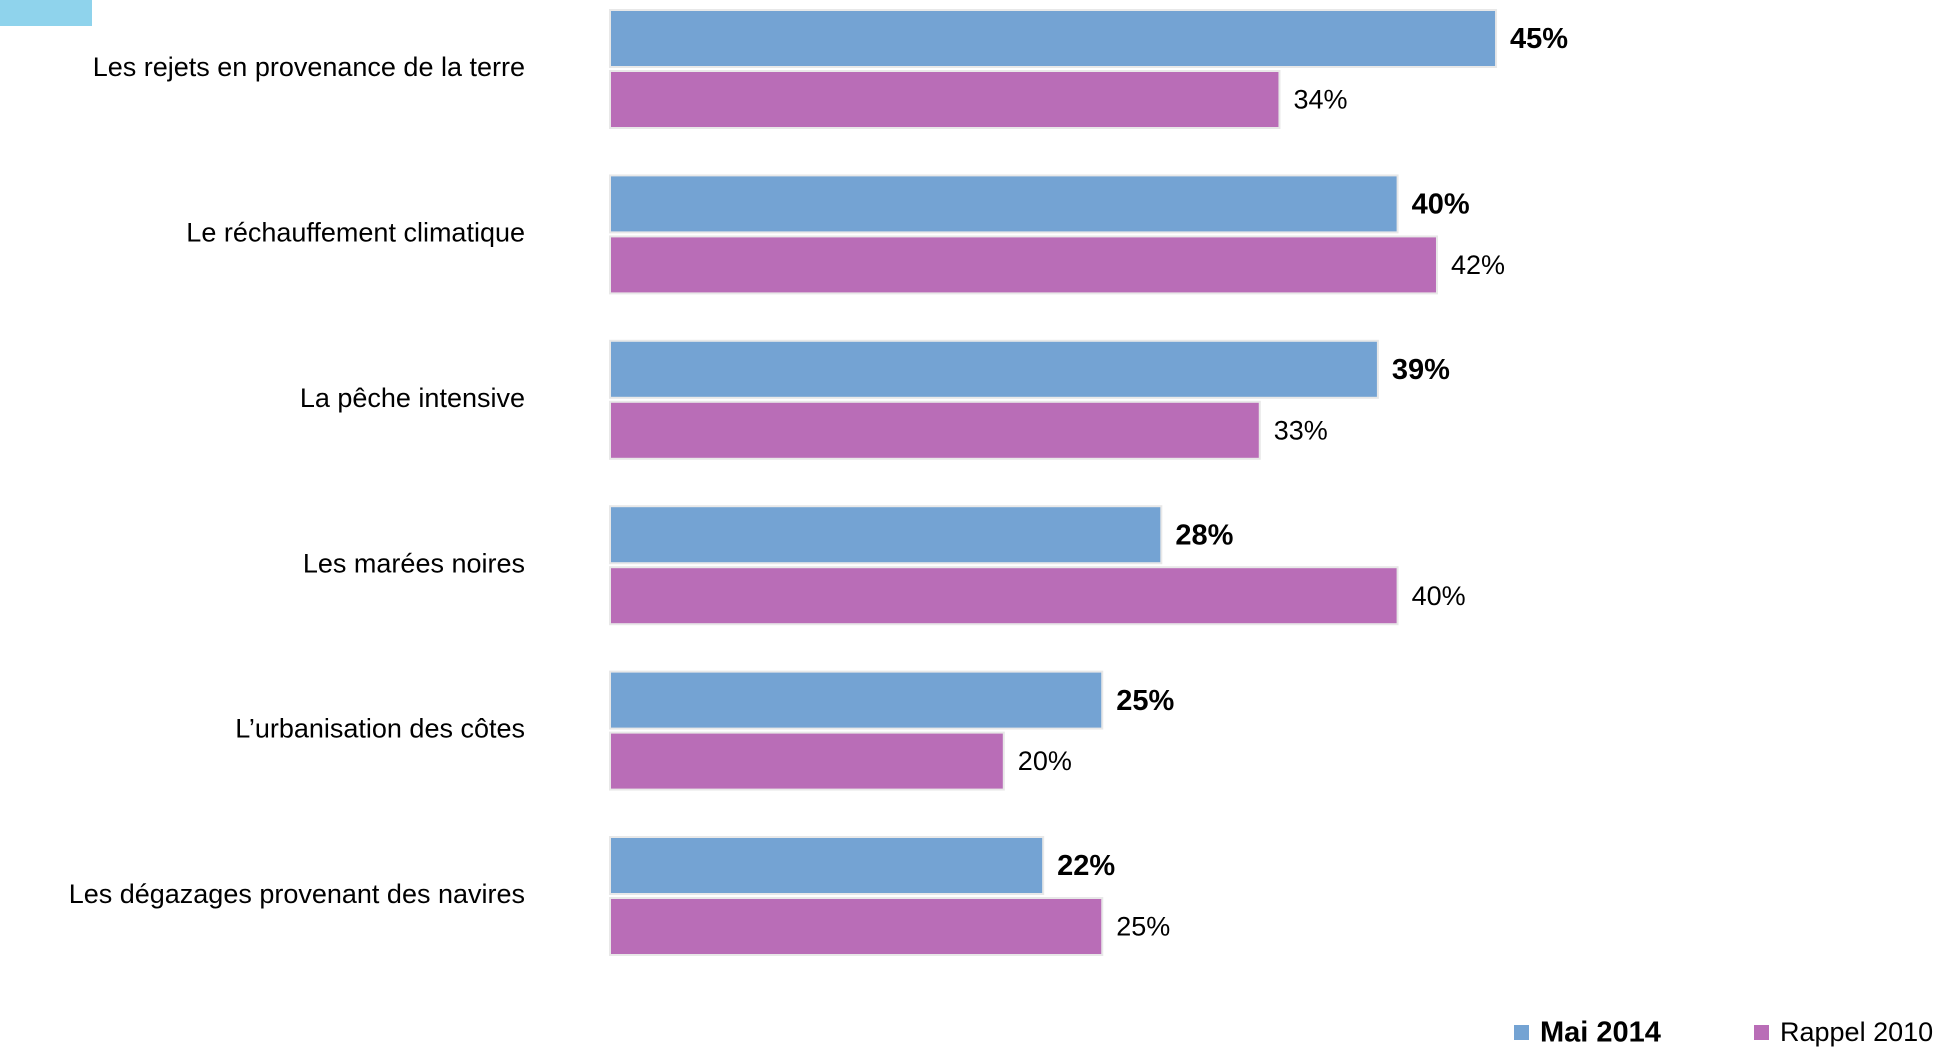 This screenshot has width=1943, height=1049. What do you see at coordinates (1320, 100) in the screenshot?
I see `value-label: 34%` at bounding box center [1320, 100].